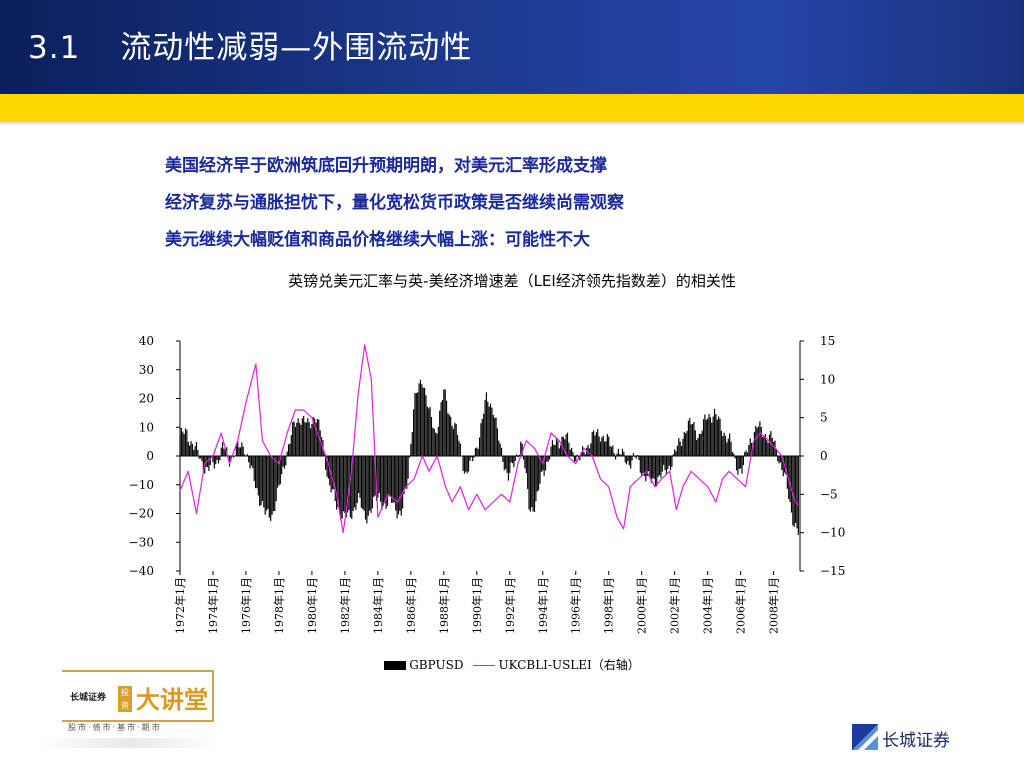 The image size is (1024, 768). I want to click on x-tick-label: 1982年1月, so click(345, 605).